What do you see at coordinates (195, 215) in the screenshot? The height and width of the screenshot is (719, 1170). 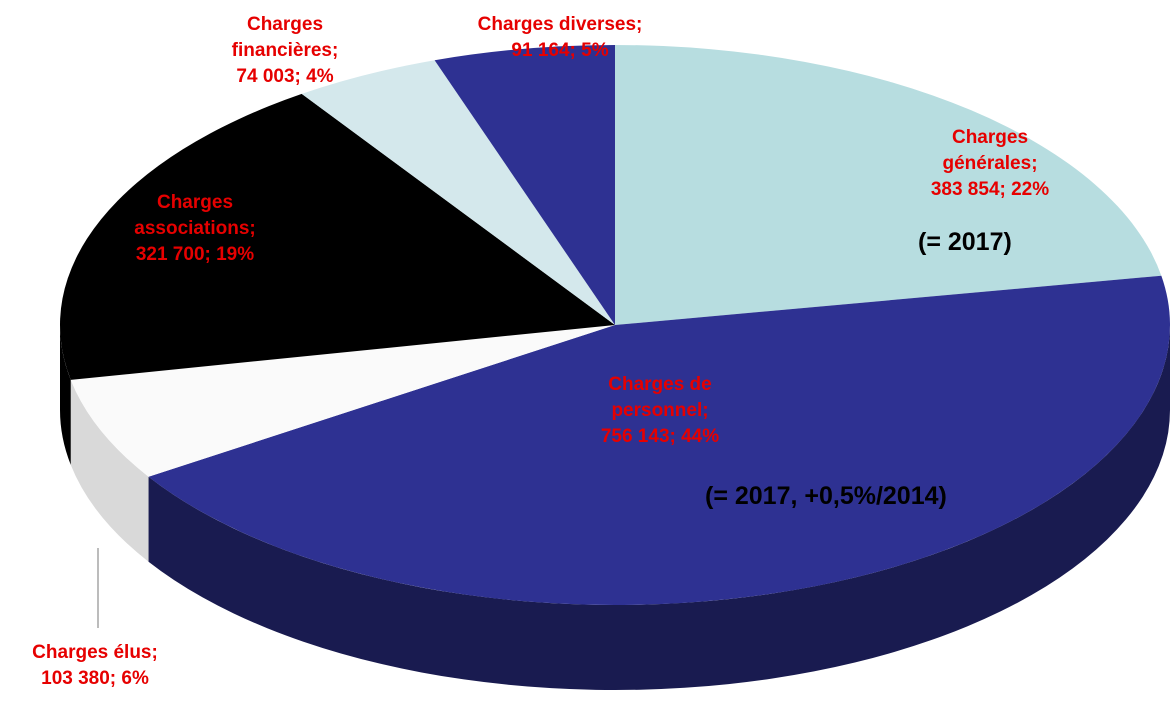 I see `slice-label: Charges associations;` at bounding box center [195, 215].